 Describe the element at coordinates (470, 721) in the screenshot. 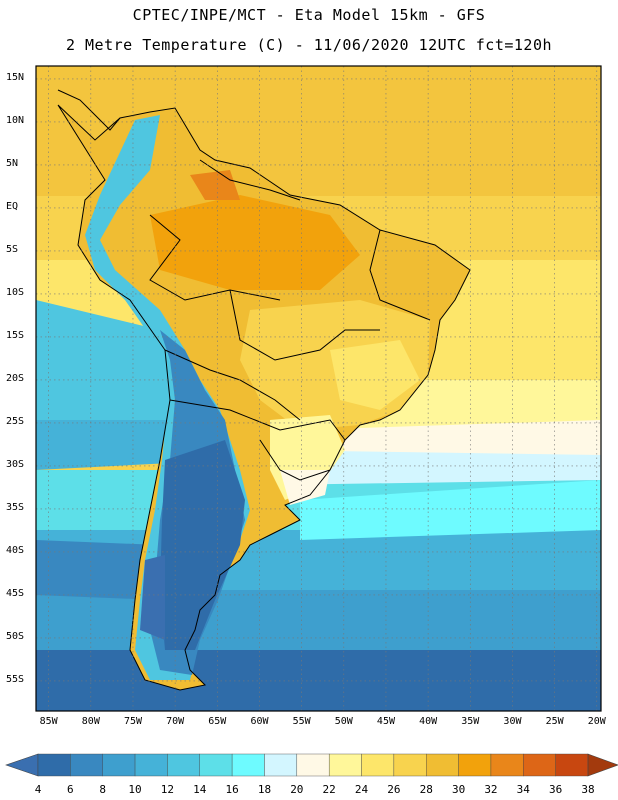

I see `lon-label: 35W` at that location.